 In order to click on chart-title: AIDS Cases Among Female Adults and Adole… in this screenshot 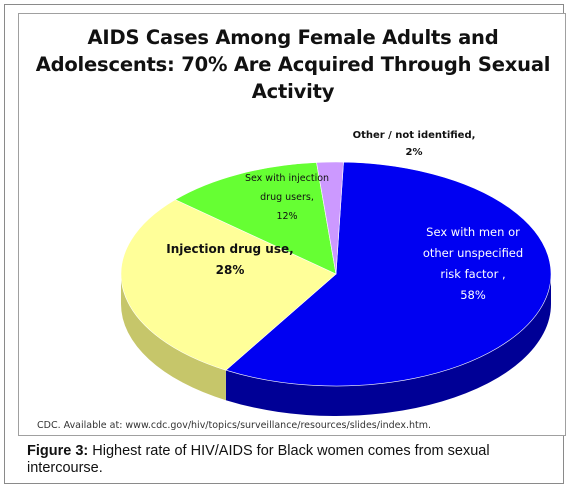, I will do `click(293, 64)`.